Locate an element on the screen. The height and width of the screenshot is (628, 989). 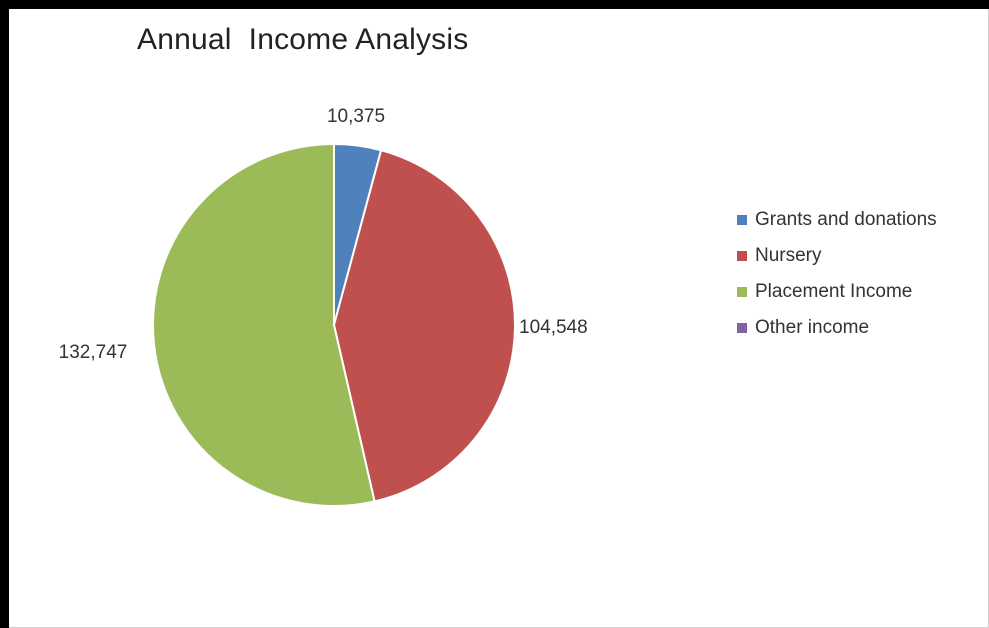
legend-label-nursery: Nursery is located at coordinates (788, 255).